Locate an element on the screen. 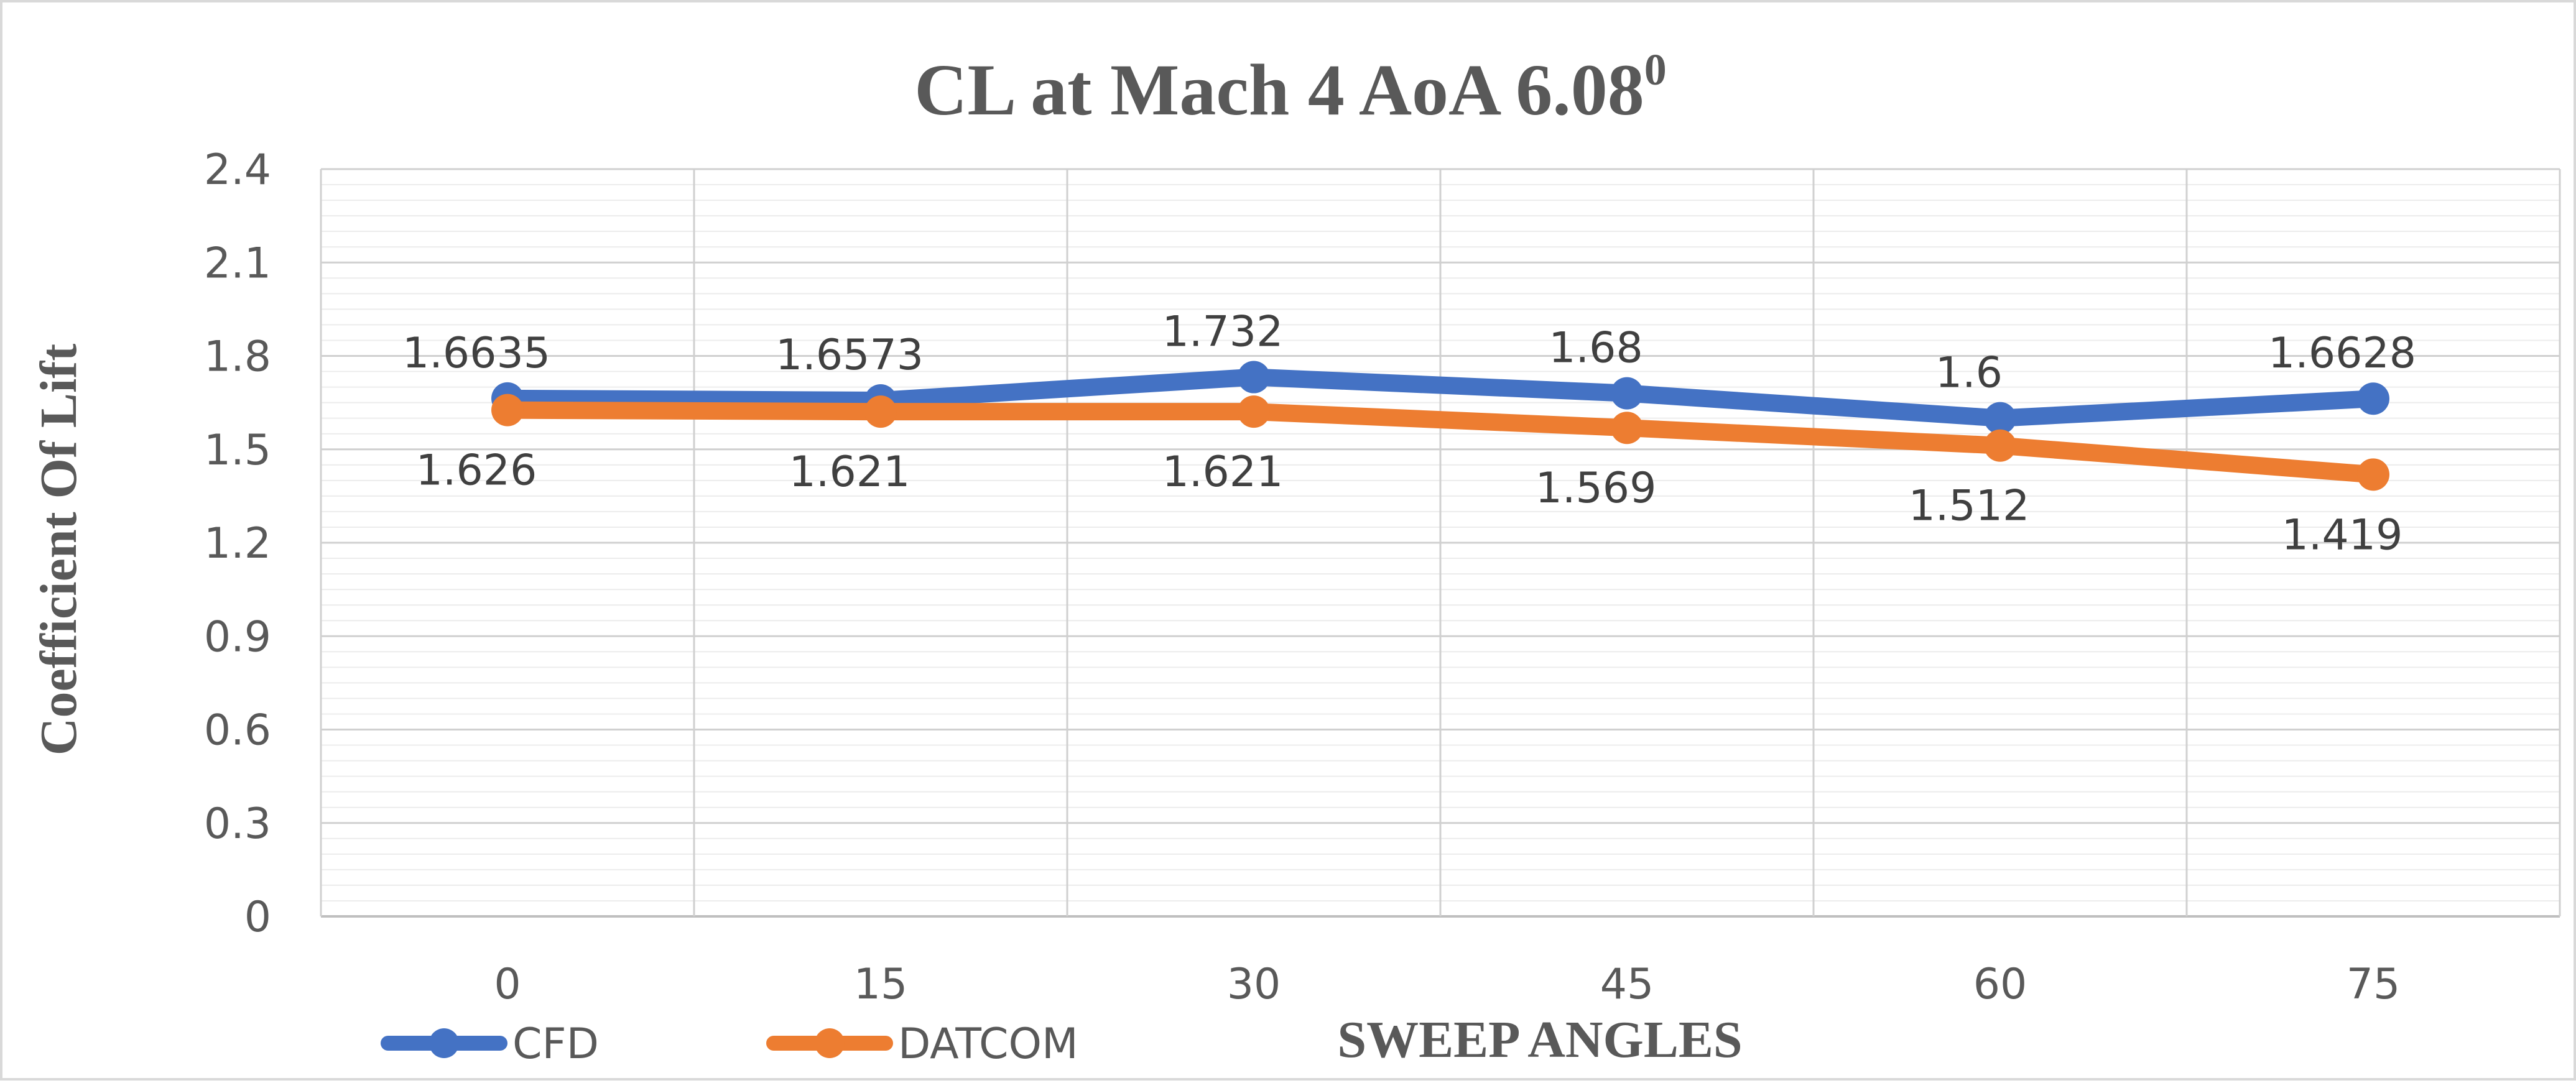 The image size is (2576, 1083). y-axis-title: Coefficient Of Lift is located at coordinates (59, 549).